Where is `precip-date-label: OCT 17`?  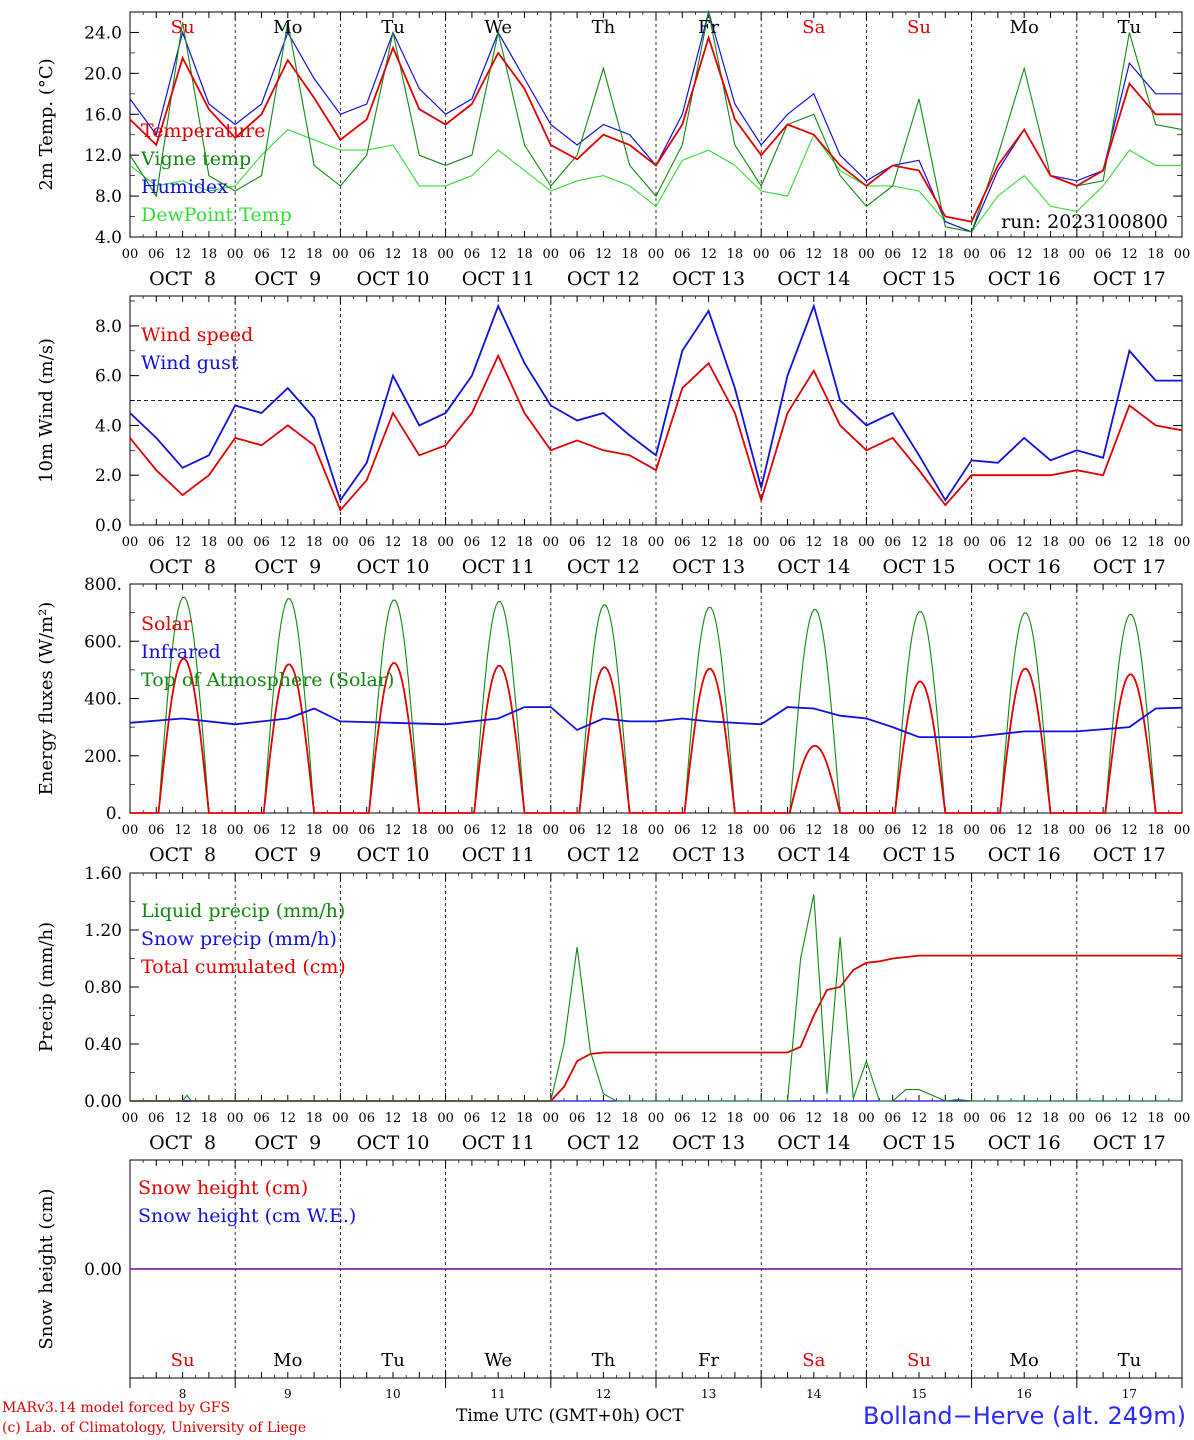 precip-date-label: OCT 17 is located at coordinates (1129, 1143).